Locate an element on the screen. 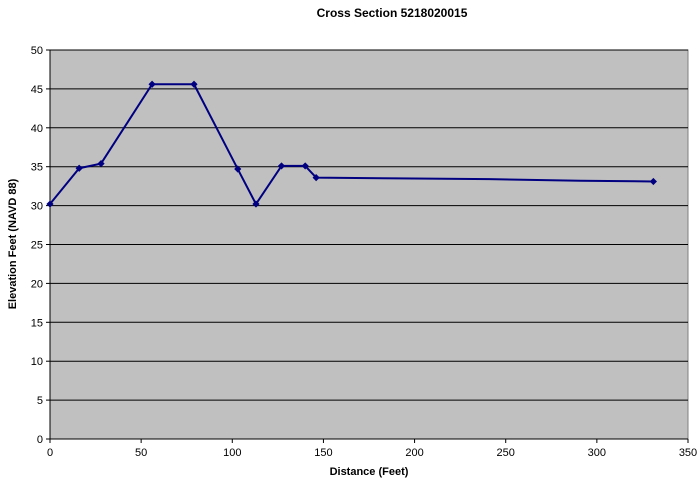  y-tick-label: 5 is located at coordinates (40, 401).